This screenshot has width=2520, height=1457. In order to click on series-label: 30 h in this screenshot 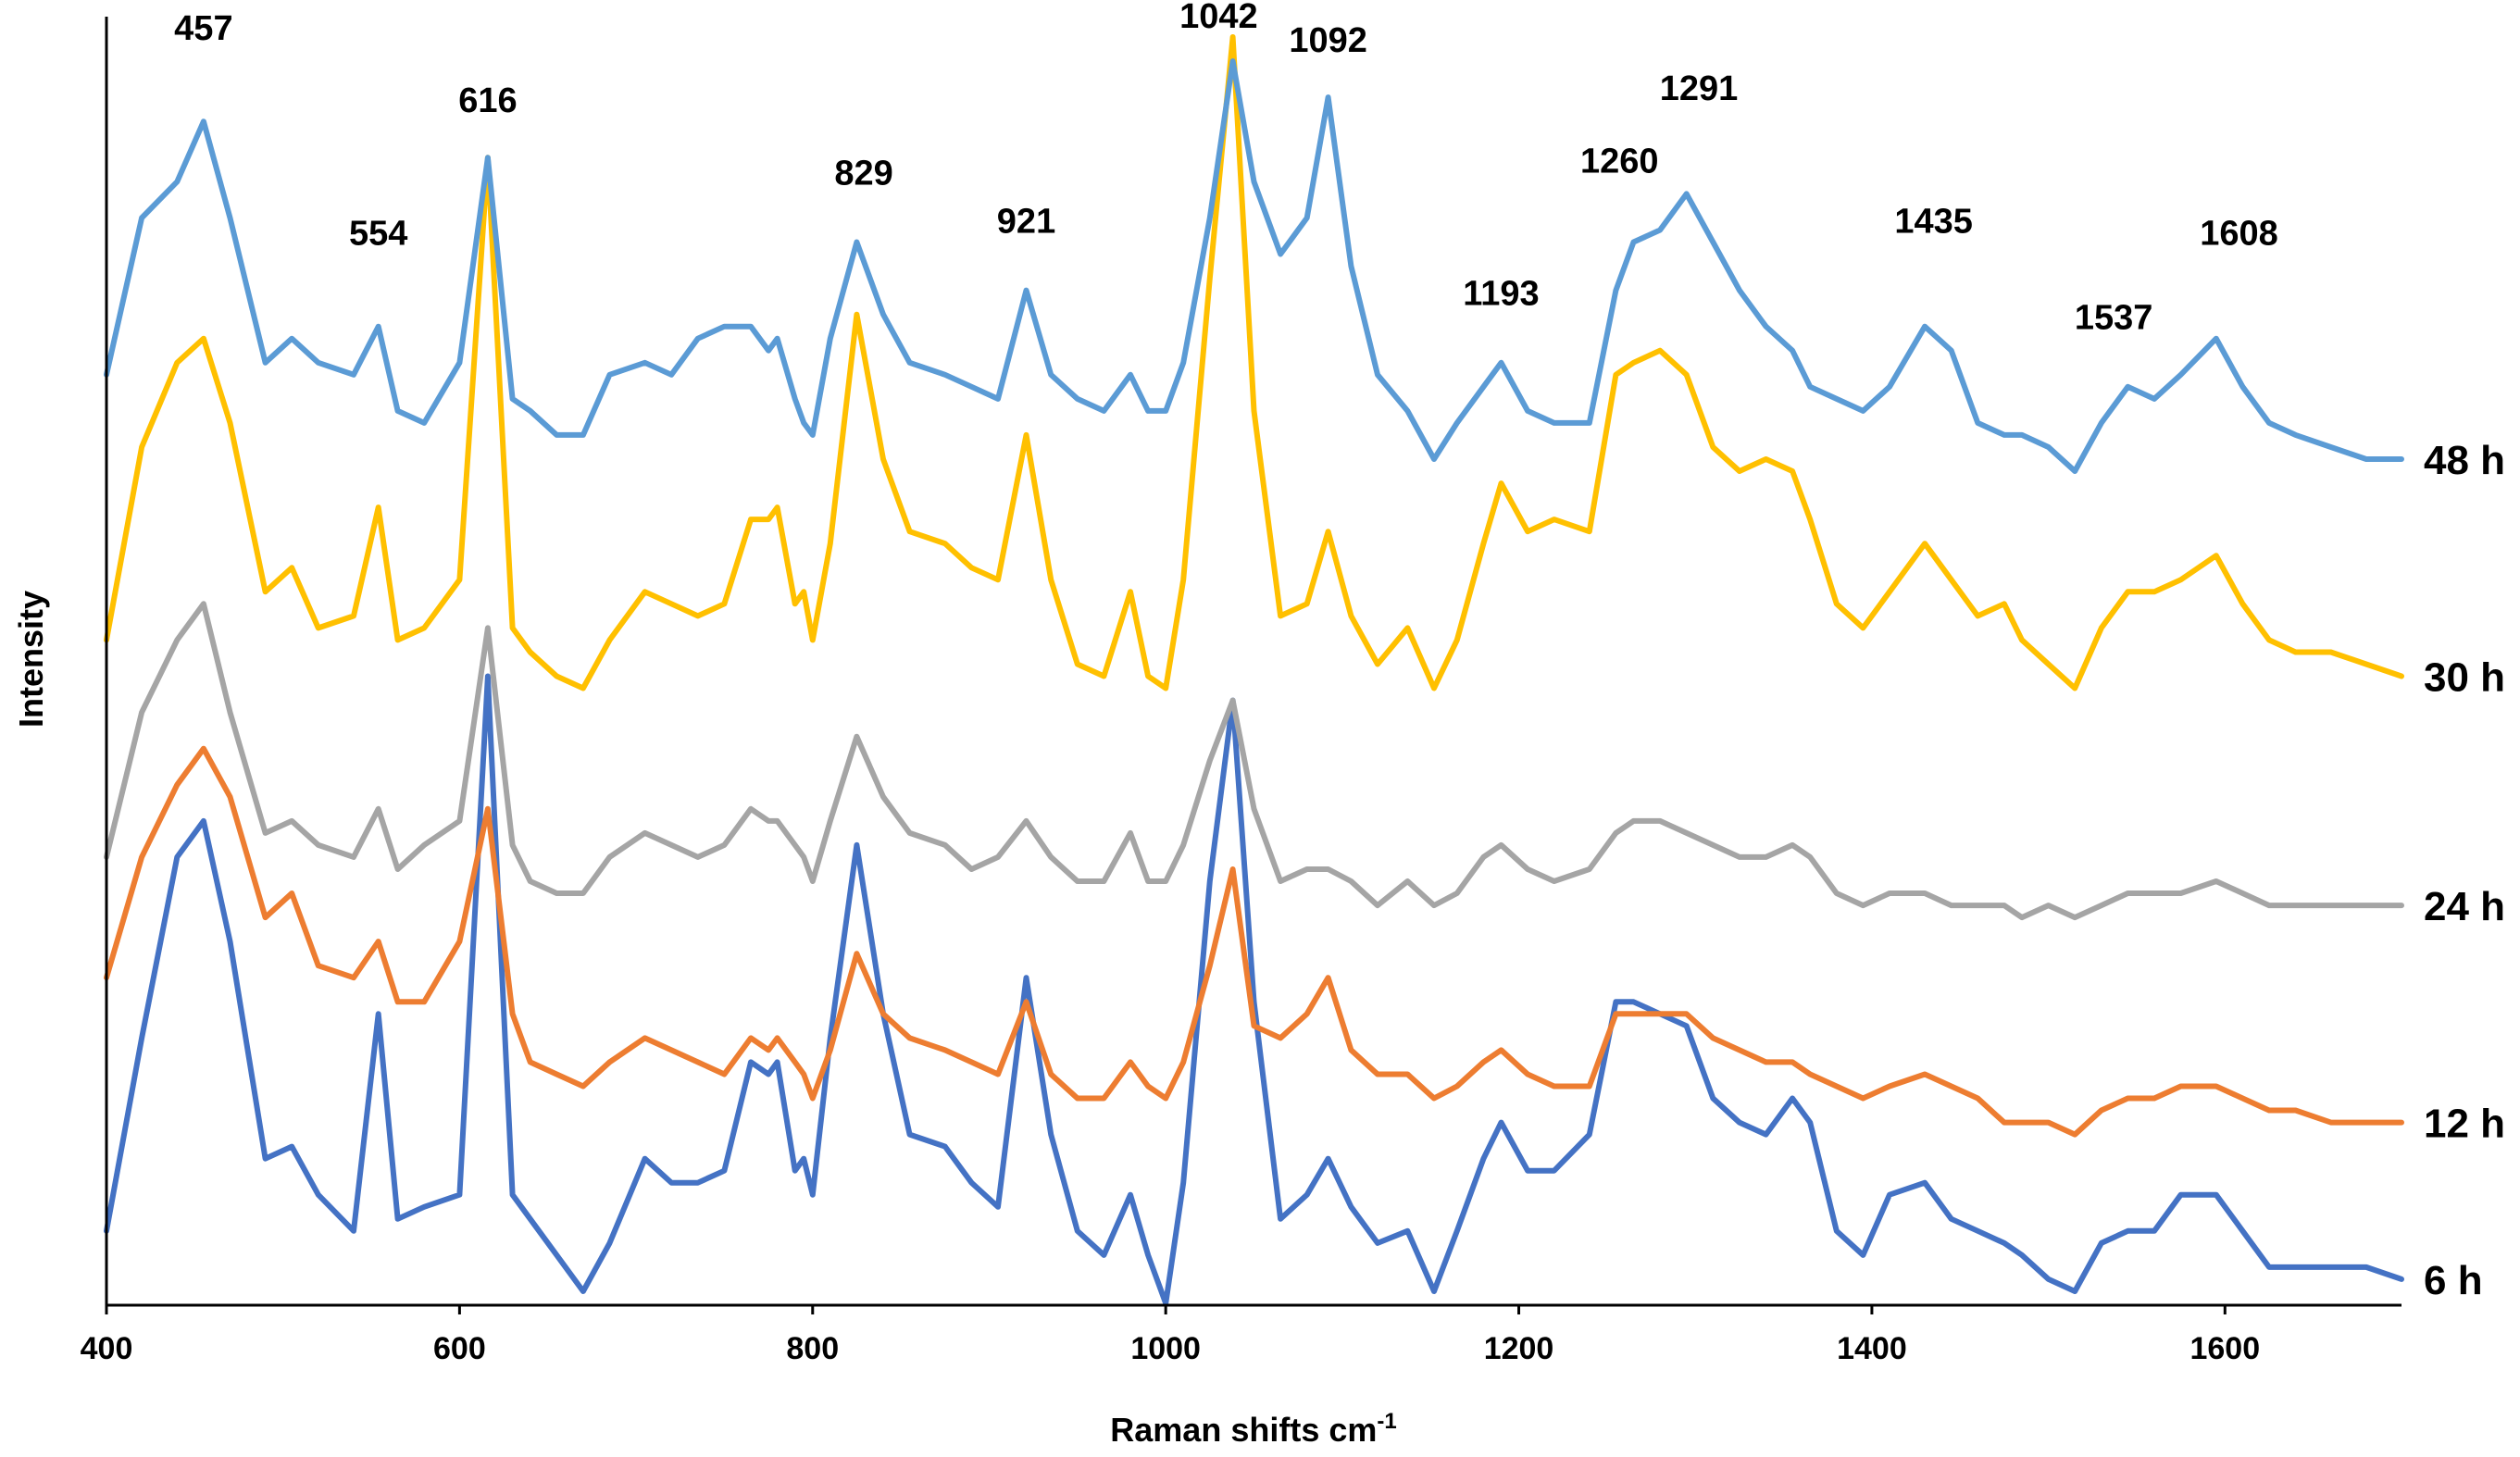, I will do `click(2464, 678)`.